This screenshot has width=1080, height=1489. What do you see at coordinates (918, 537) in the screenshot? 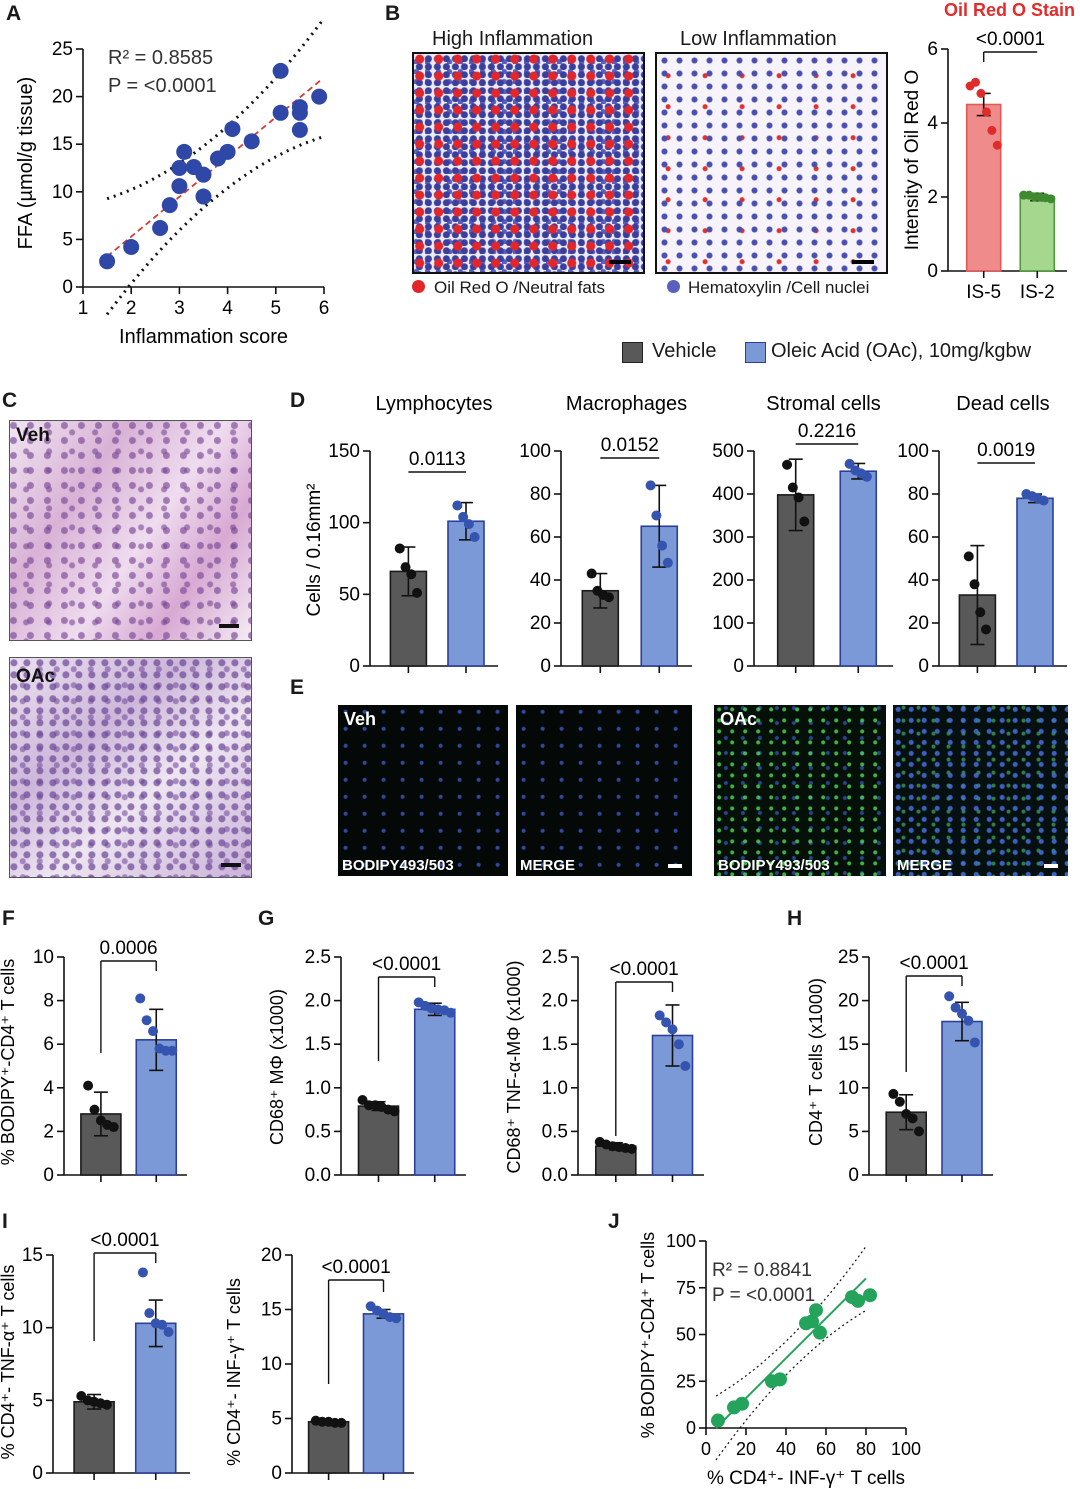
I see `y-tick-label: 60` at bounding box center [918, 537].